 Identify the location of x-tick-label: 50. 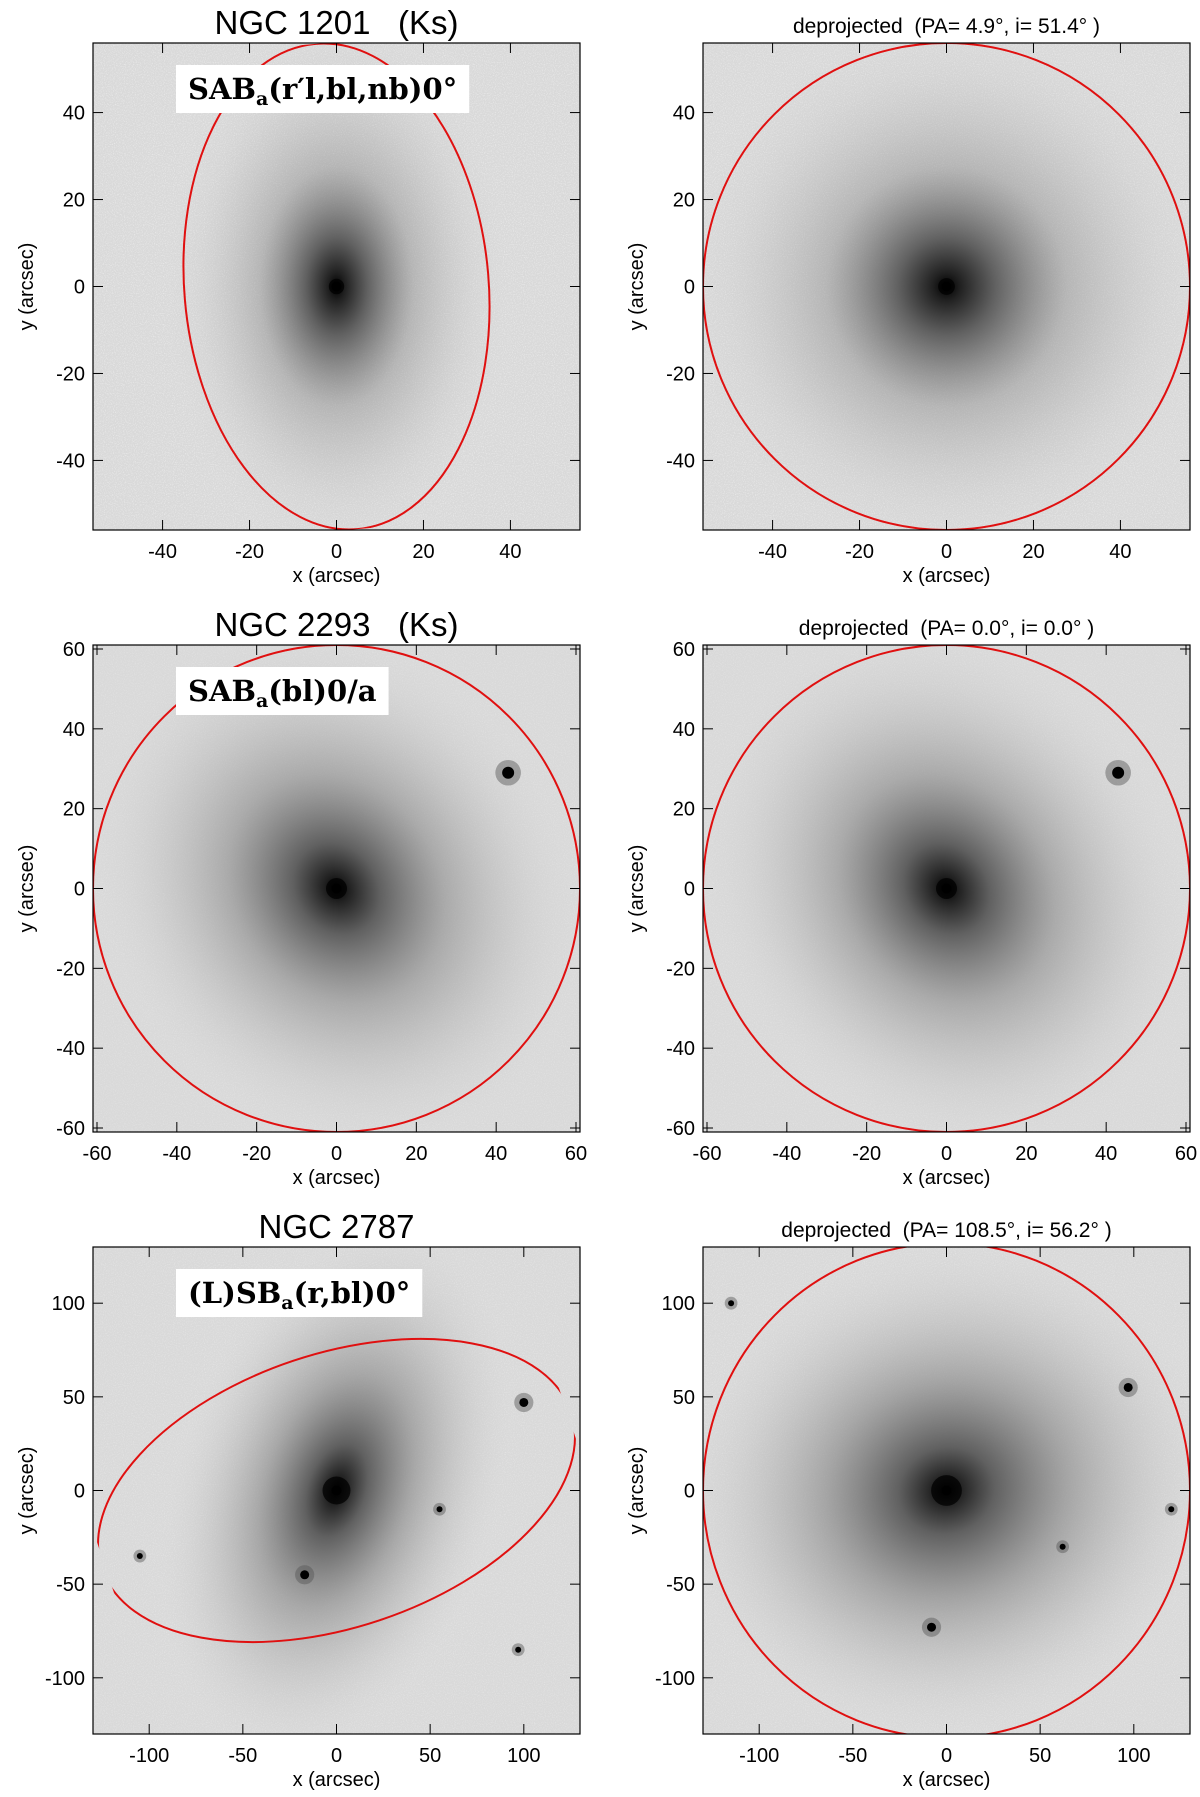
(1040, 1756).